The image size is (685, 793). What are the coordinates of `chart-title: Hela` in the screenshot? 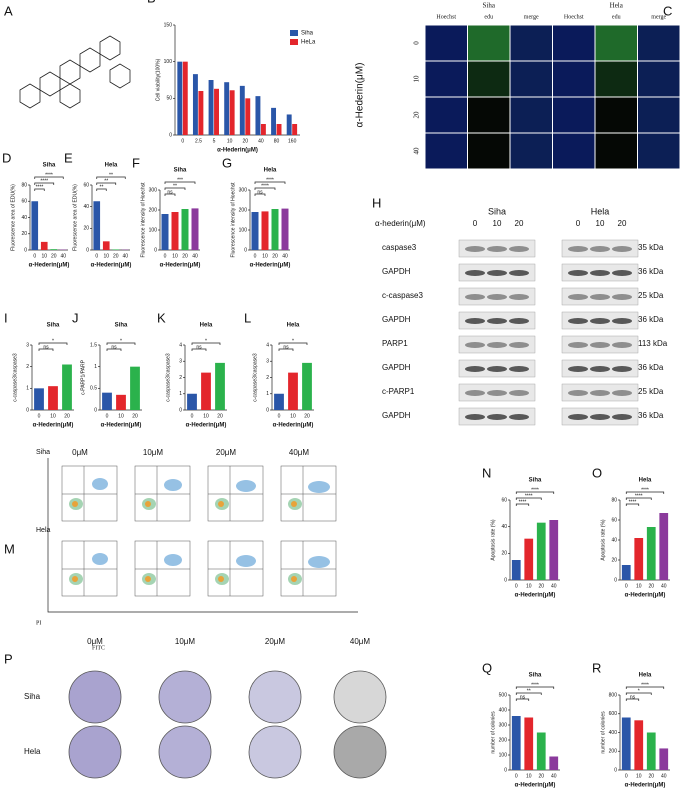 It's located at (270, 171).